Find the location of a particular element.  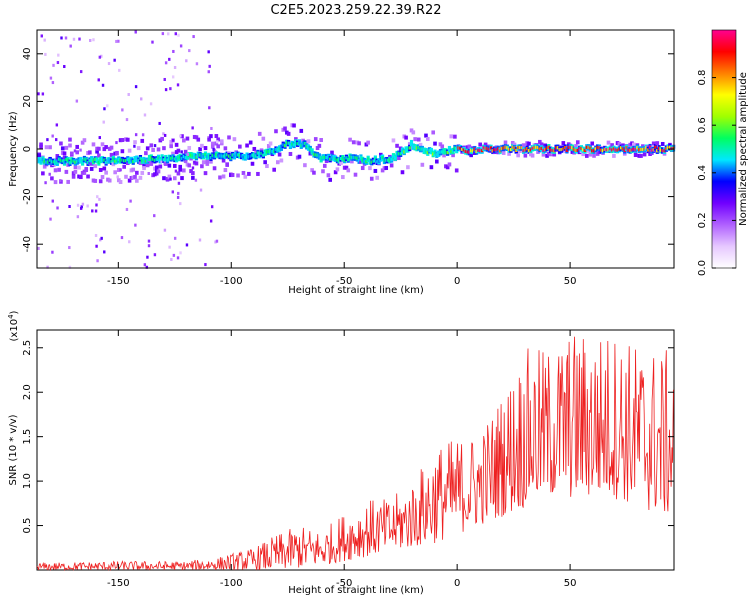

x-tick-label: 0 is located at coordinates (457, 583).